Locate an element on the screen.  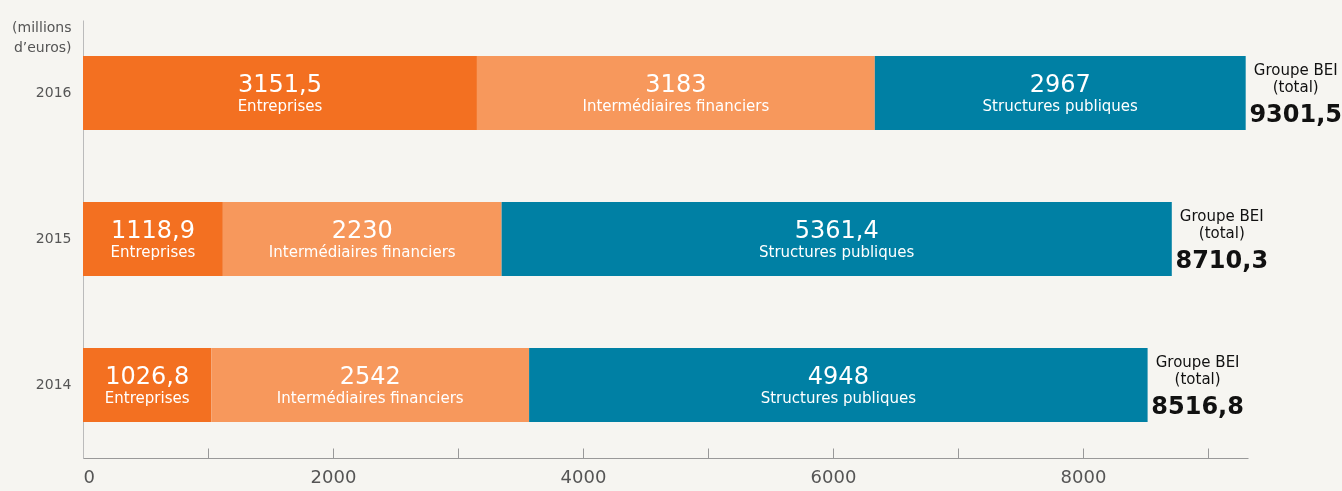
data-label: 4948 is located at coordinates (838, 376).